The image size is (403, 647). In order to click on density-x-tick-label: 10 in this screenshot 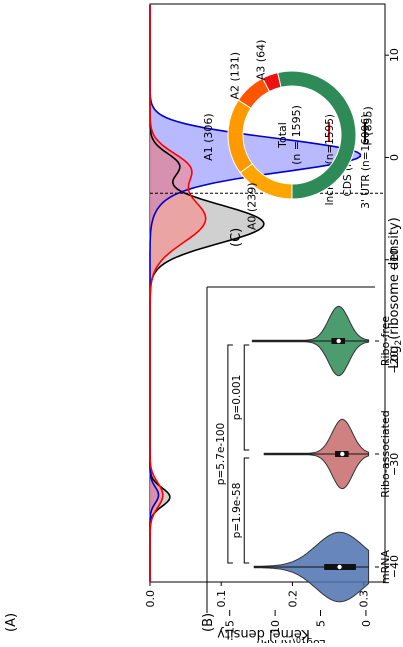, I will do `click(394, 55)`.